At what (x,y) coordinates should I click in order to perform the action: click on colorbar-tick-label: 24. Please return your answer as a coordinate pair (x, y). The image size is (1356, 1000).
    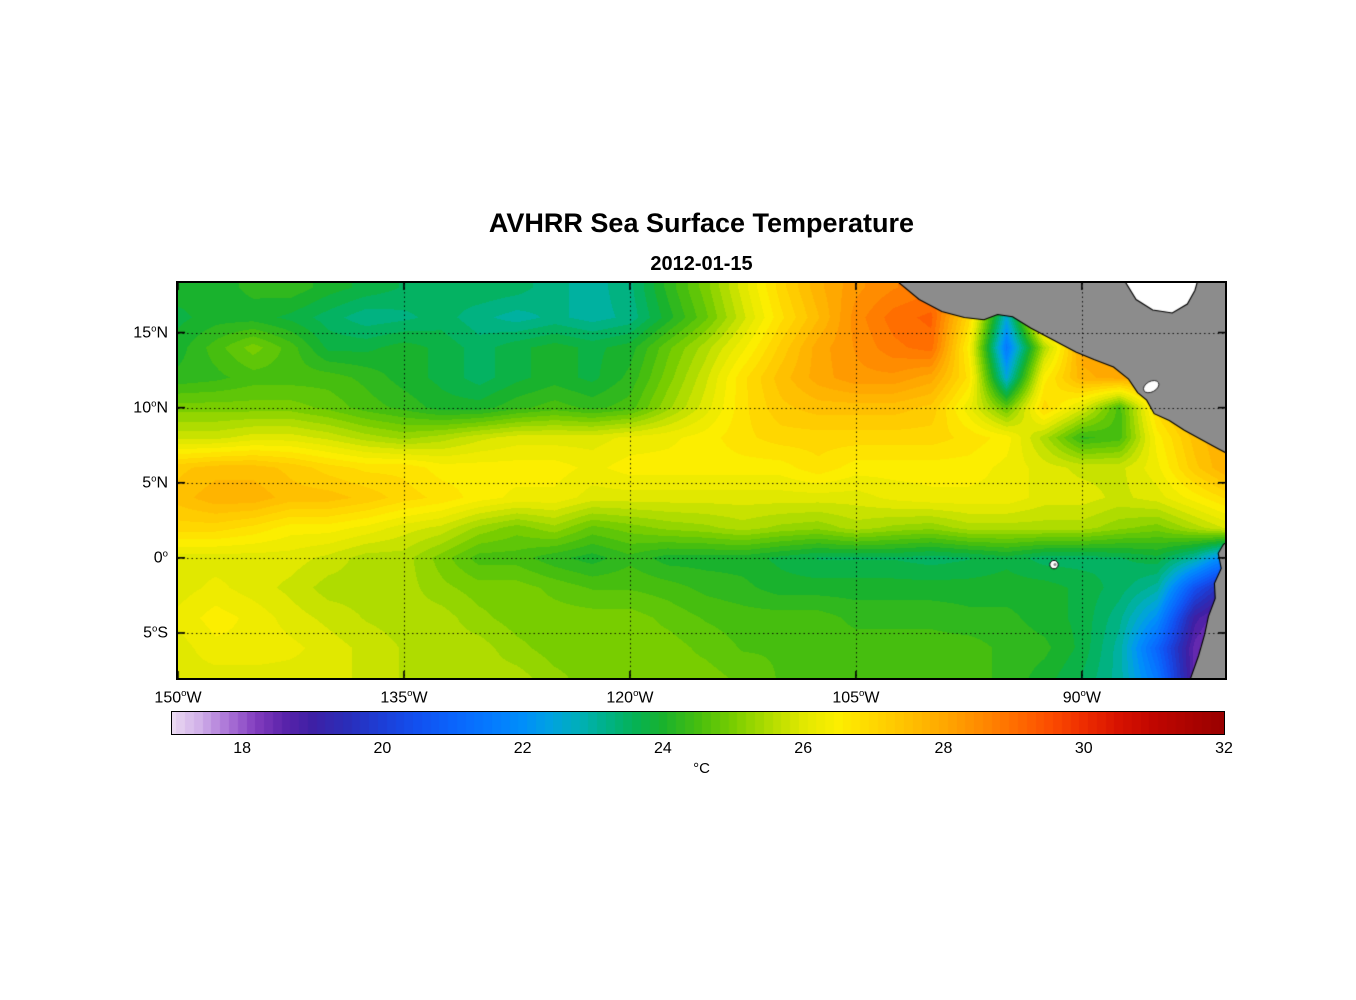
    Looking at the image, I should click on (663, 748).